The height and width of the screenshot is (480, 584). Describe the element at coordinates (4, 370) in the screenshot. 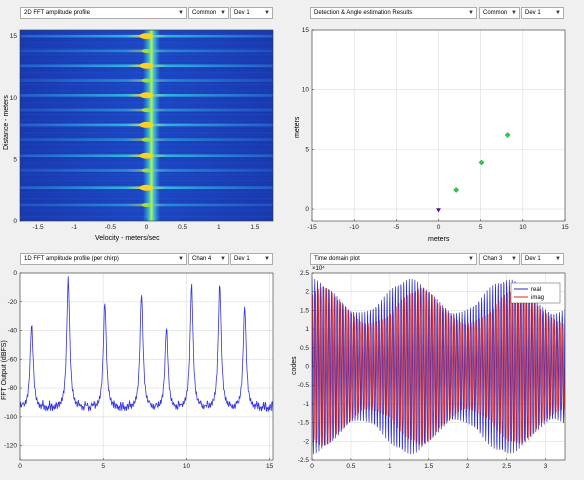

I see `y-axis-label: FFT Output (dBFS)` at that location.